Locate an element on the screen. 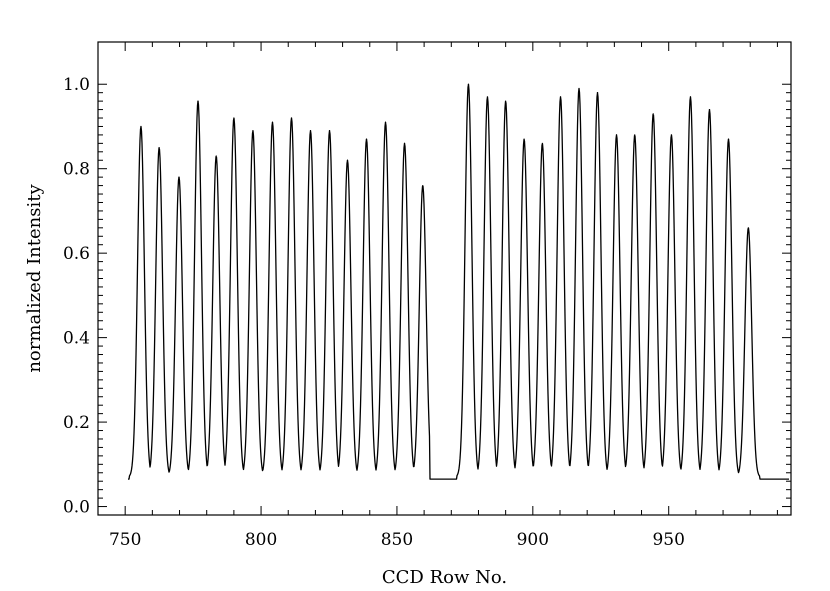 The image size is (830, 591). y-tick-label: 0.4 is located at coordinates (76, 339).